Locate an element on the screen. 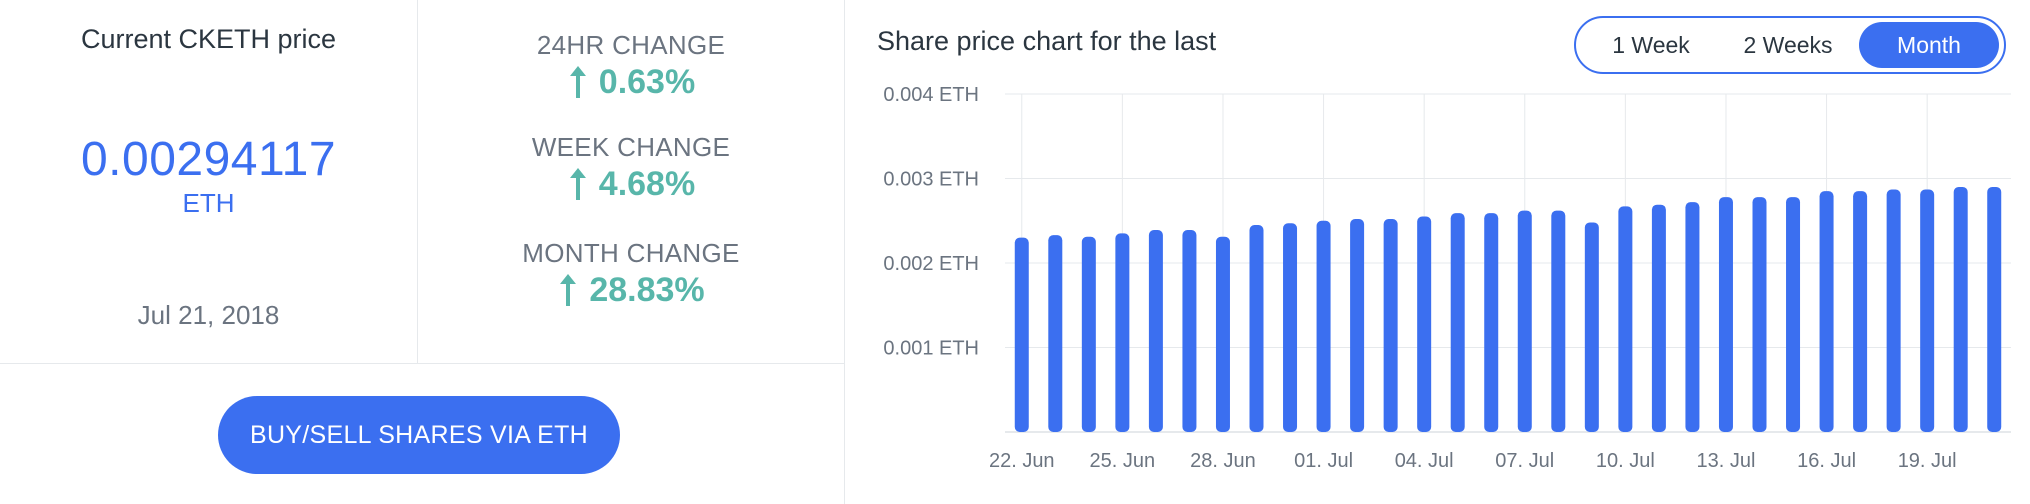 This screenshot has height=504, width=2030. x-tick-label: 19. Jul is located at coordinates (1927, 461).